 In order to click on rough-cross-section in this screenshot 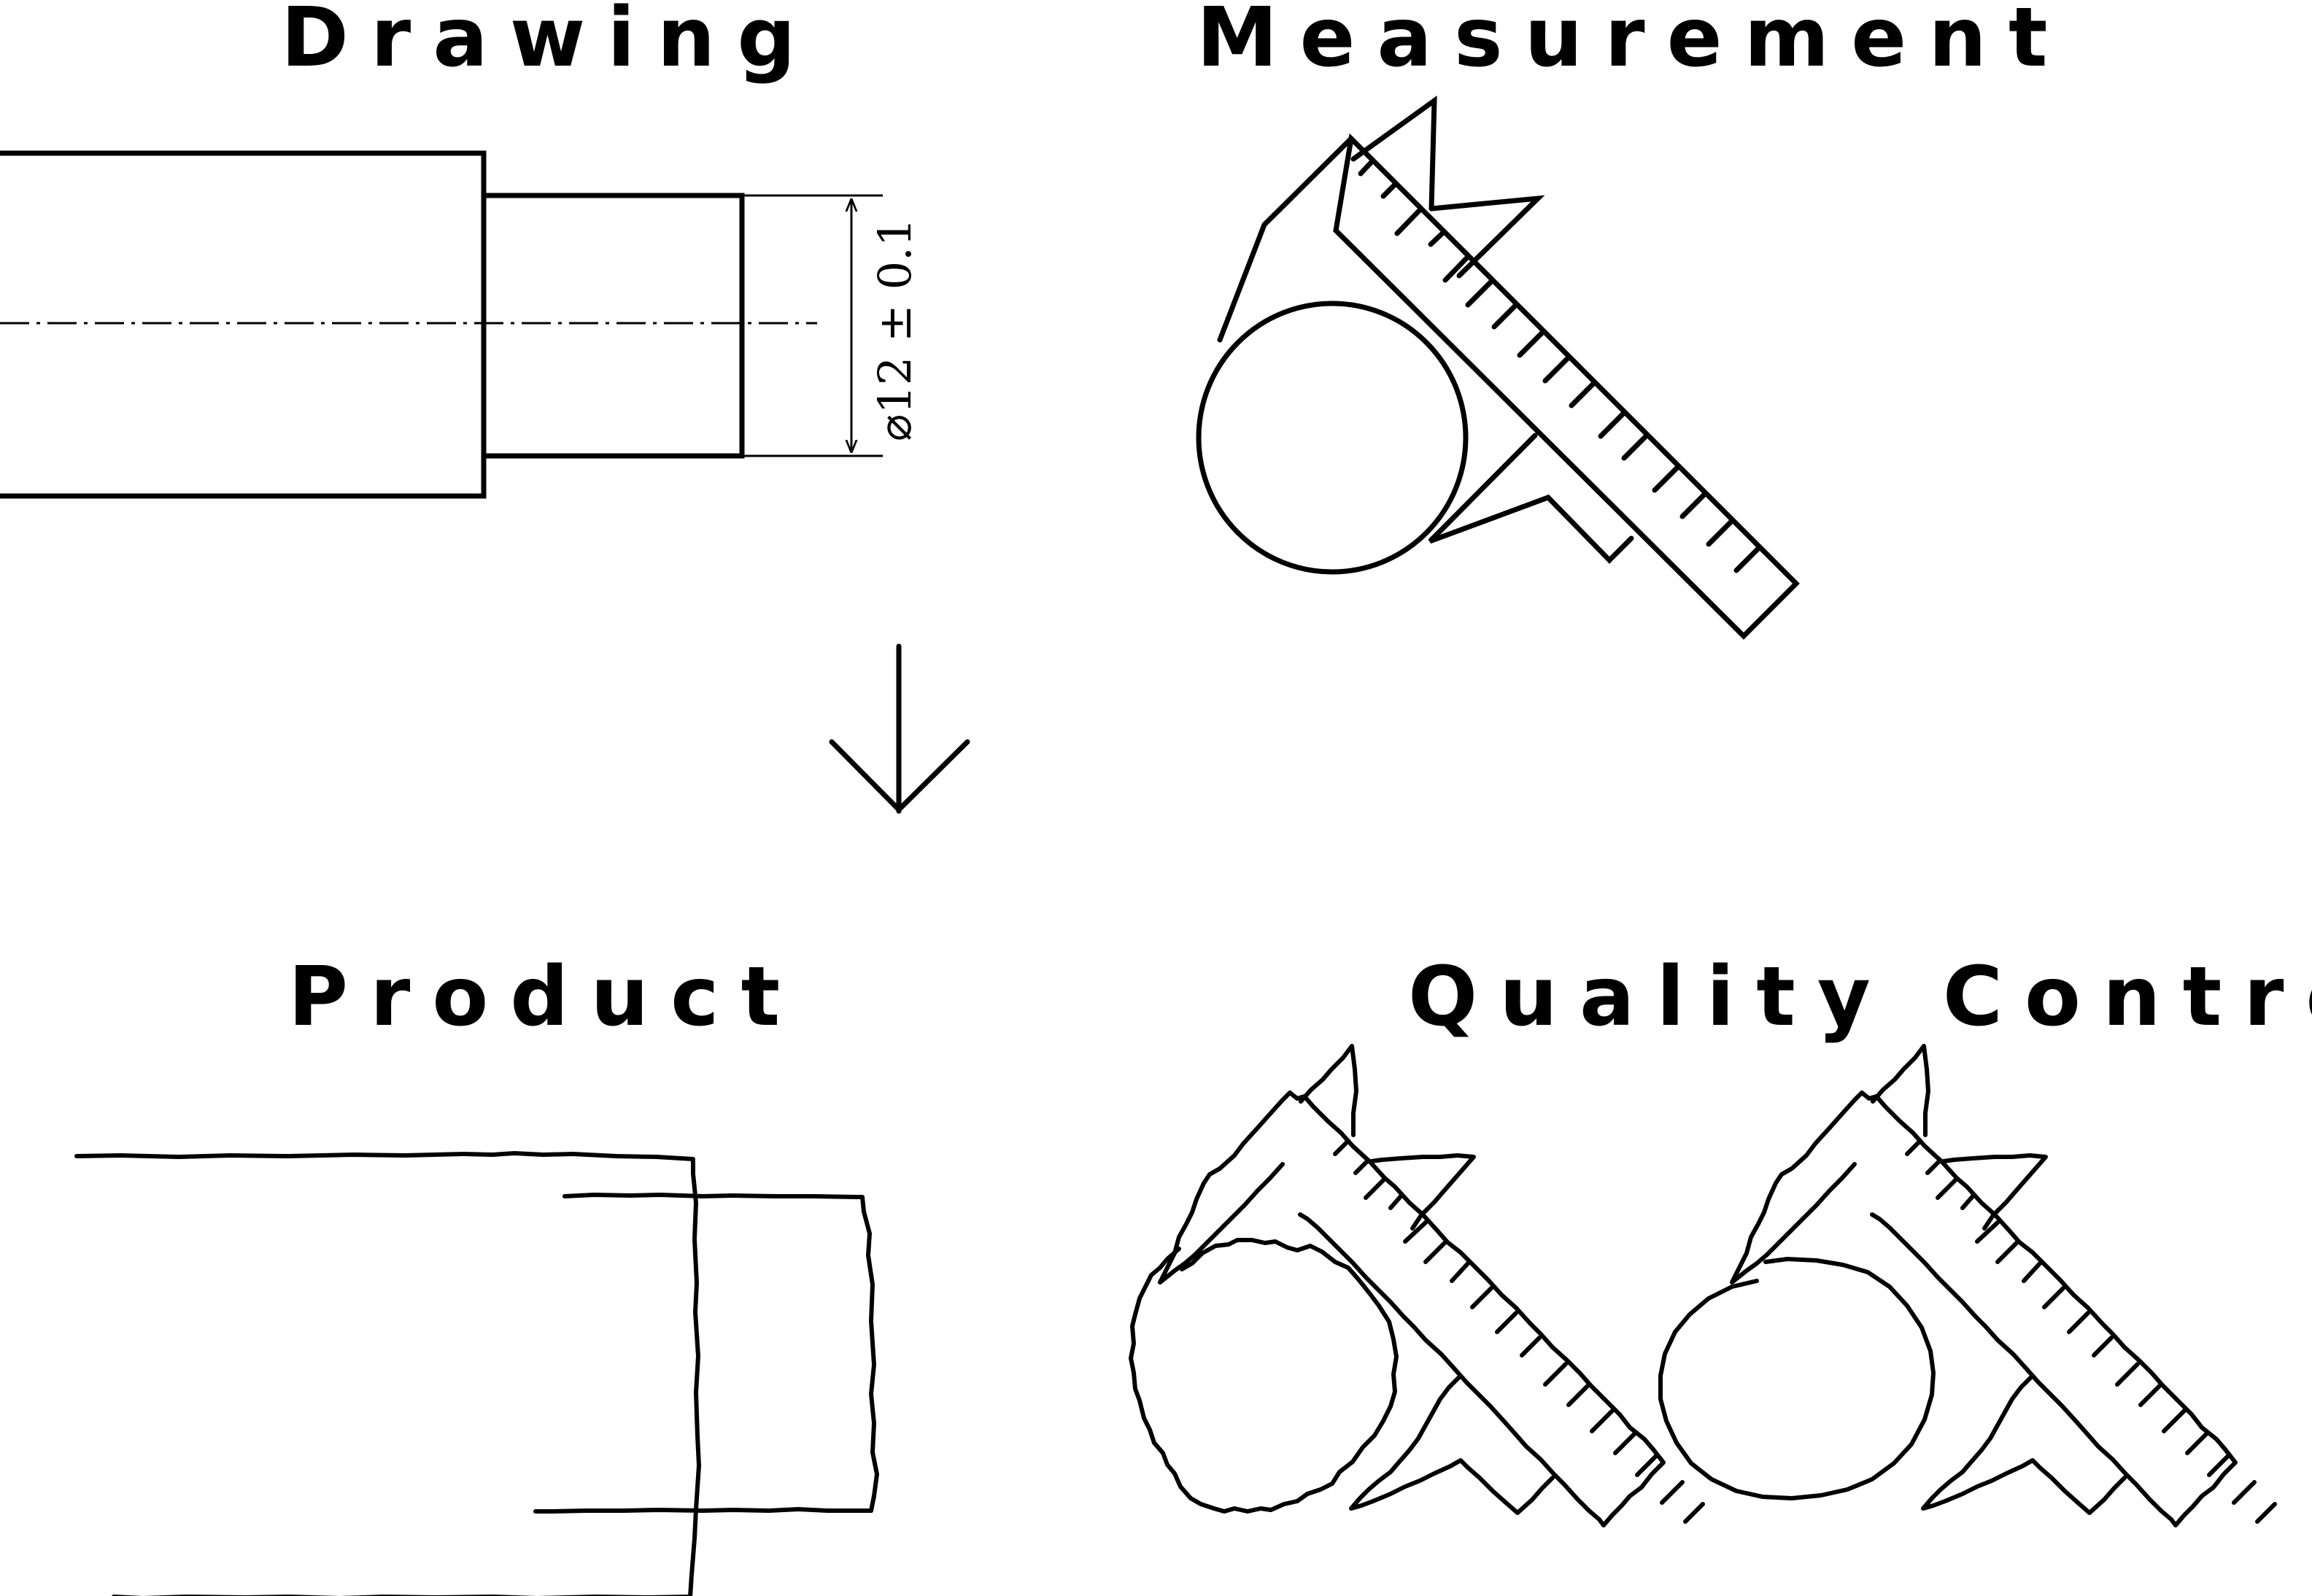, I will do `click(1264, 1376)`.